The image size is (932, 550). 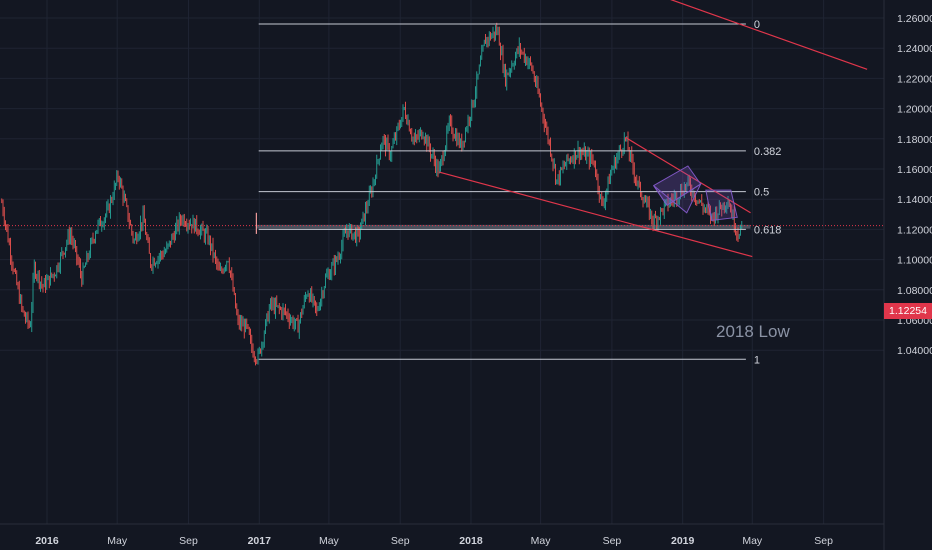 What do you see at coordinates (757, 360) in the screenshot?
I see `fib-level-label: 1` at bounding box center [757, 360].